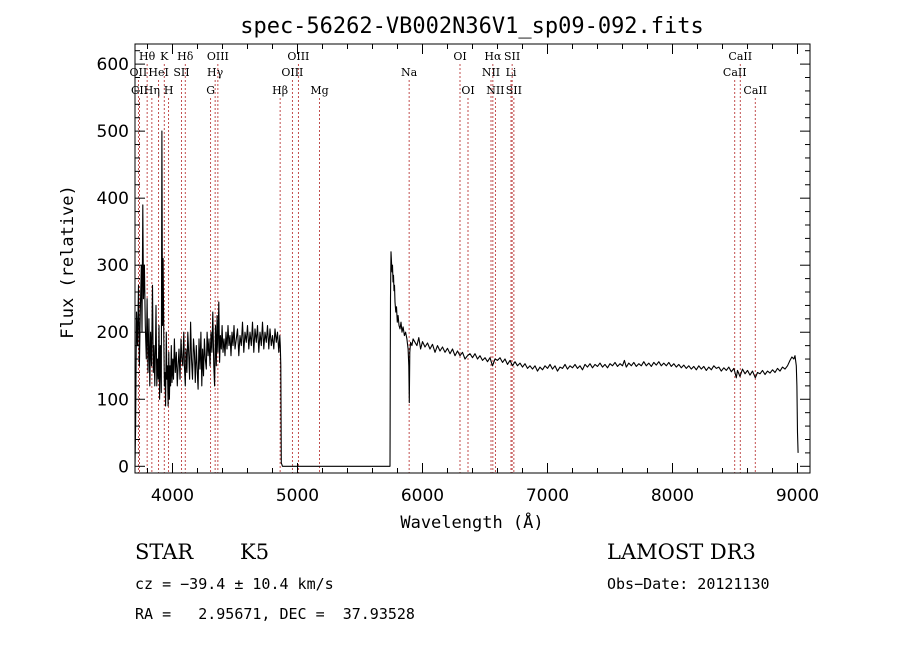 The width and height of the screenshot is (900, 649). I want to click on line-marker-label-13: OIII, so click(292, 72).